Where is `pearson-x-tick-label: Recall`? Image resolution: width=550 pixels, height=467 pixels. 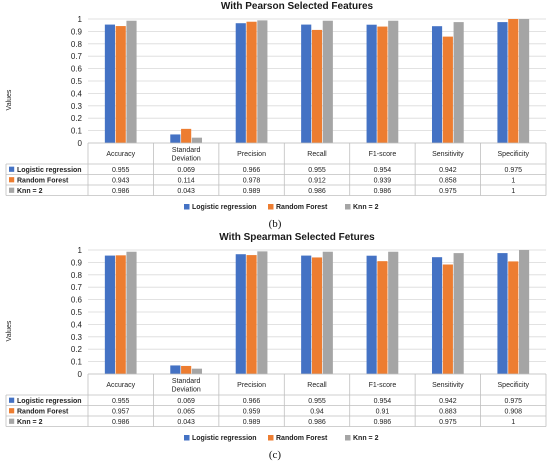
pearson-x-tick-label: Recall is located at coordinates (317, 154).